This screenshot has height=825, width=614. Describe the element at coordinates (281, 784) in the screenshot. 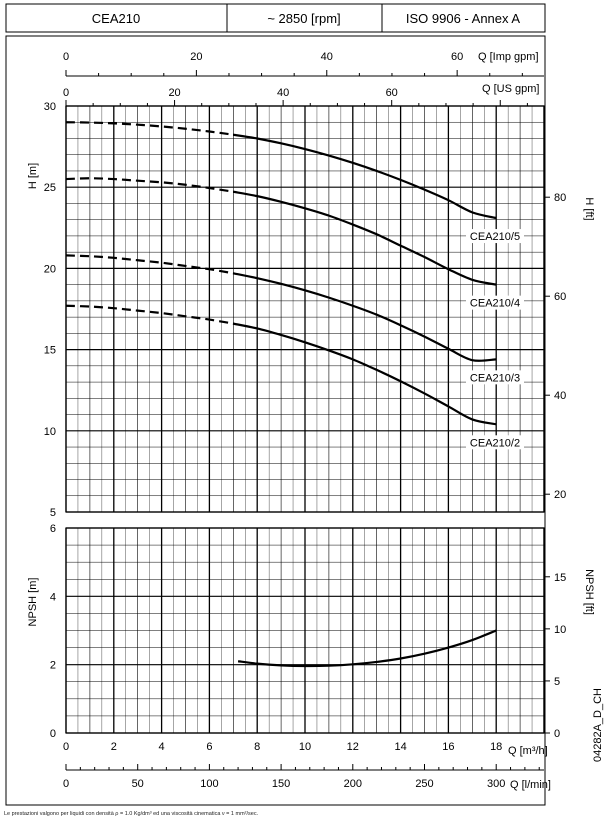

I see `x-tick-label-lmin: 150` at that location.